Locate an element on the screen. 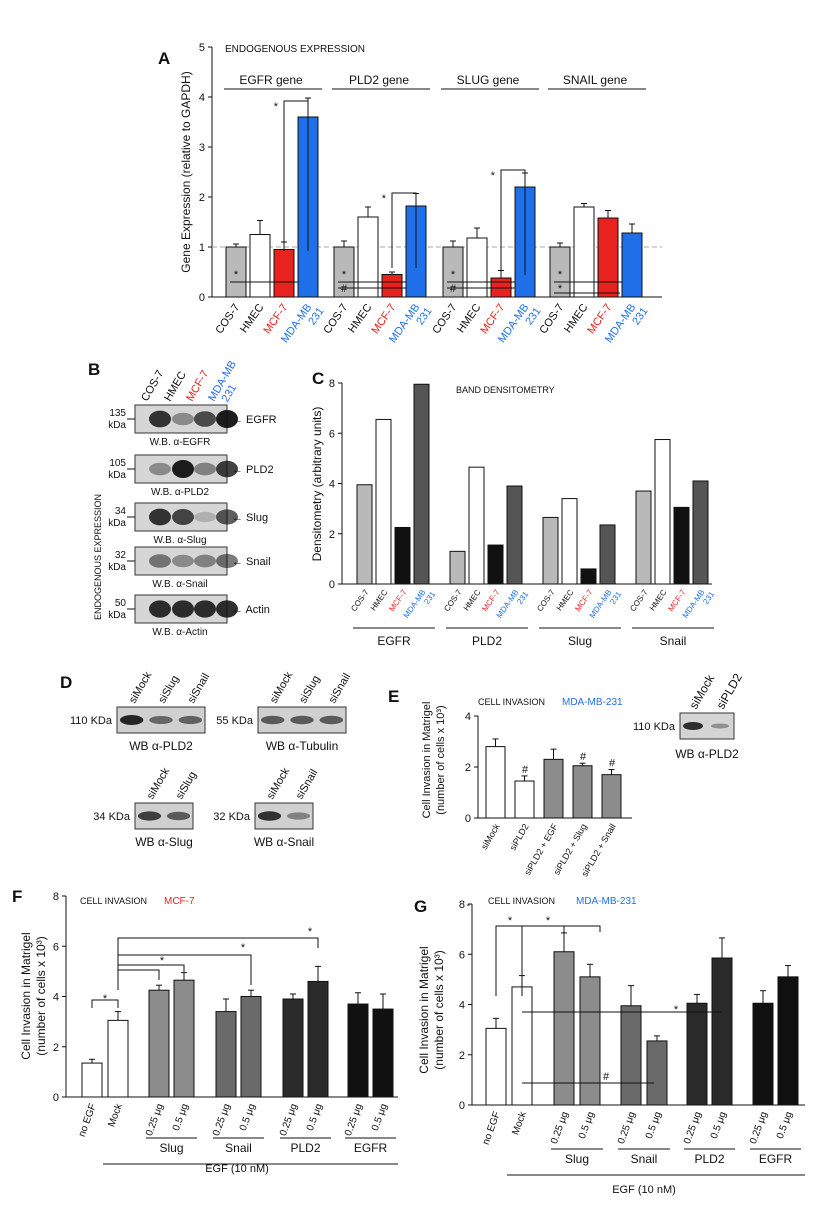 This screenshot has width=820, height=1229. group-label: EGFR gene is located at coordinates (271, 80).